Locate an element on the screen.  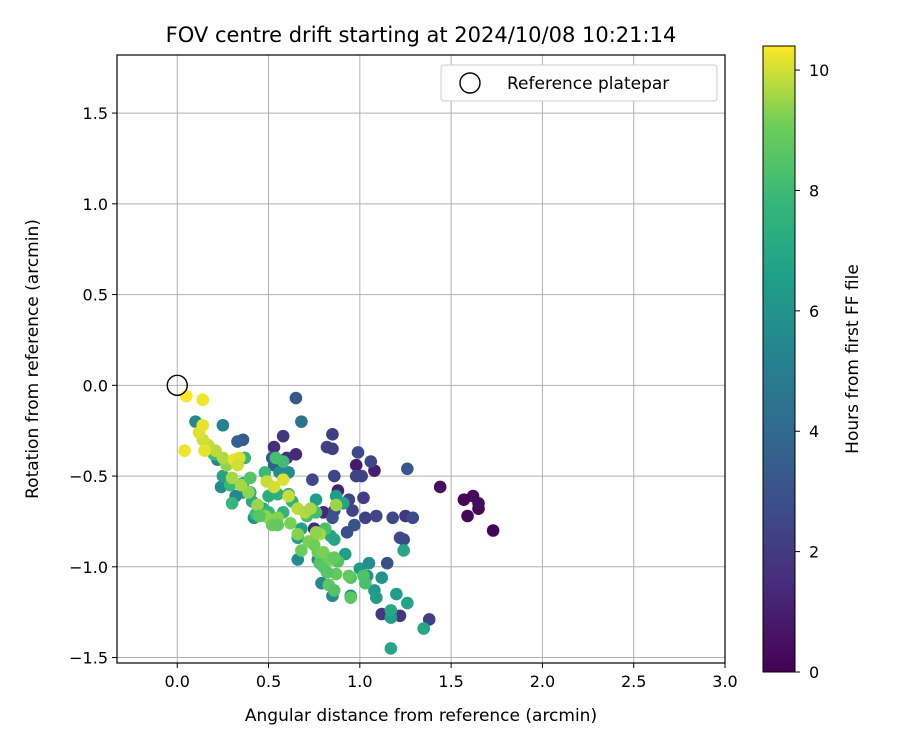
y-tick-label: 1.5 is located at coordinates (95, 113).